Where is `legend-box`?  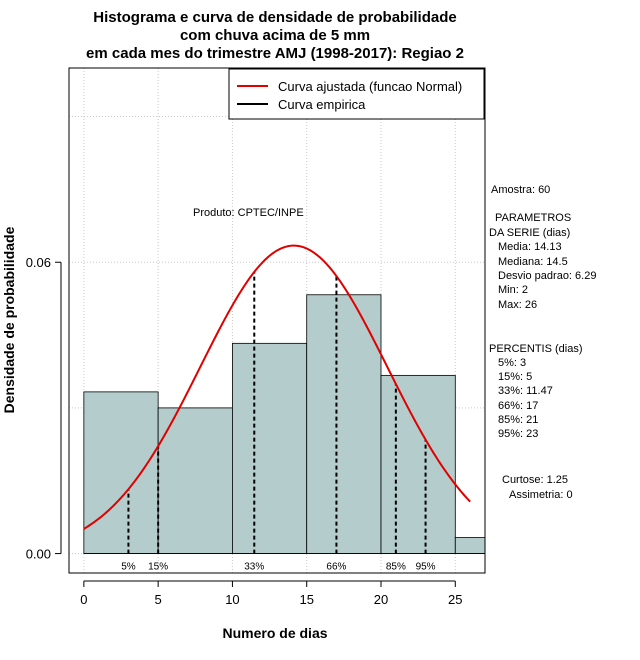 legend-box is located at coordinates (356, 94).